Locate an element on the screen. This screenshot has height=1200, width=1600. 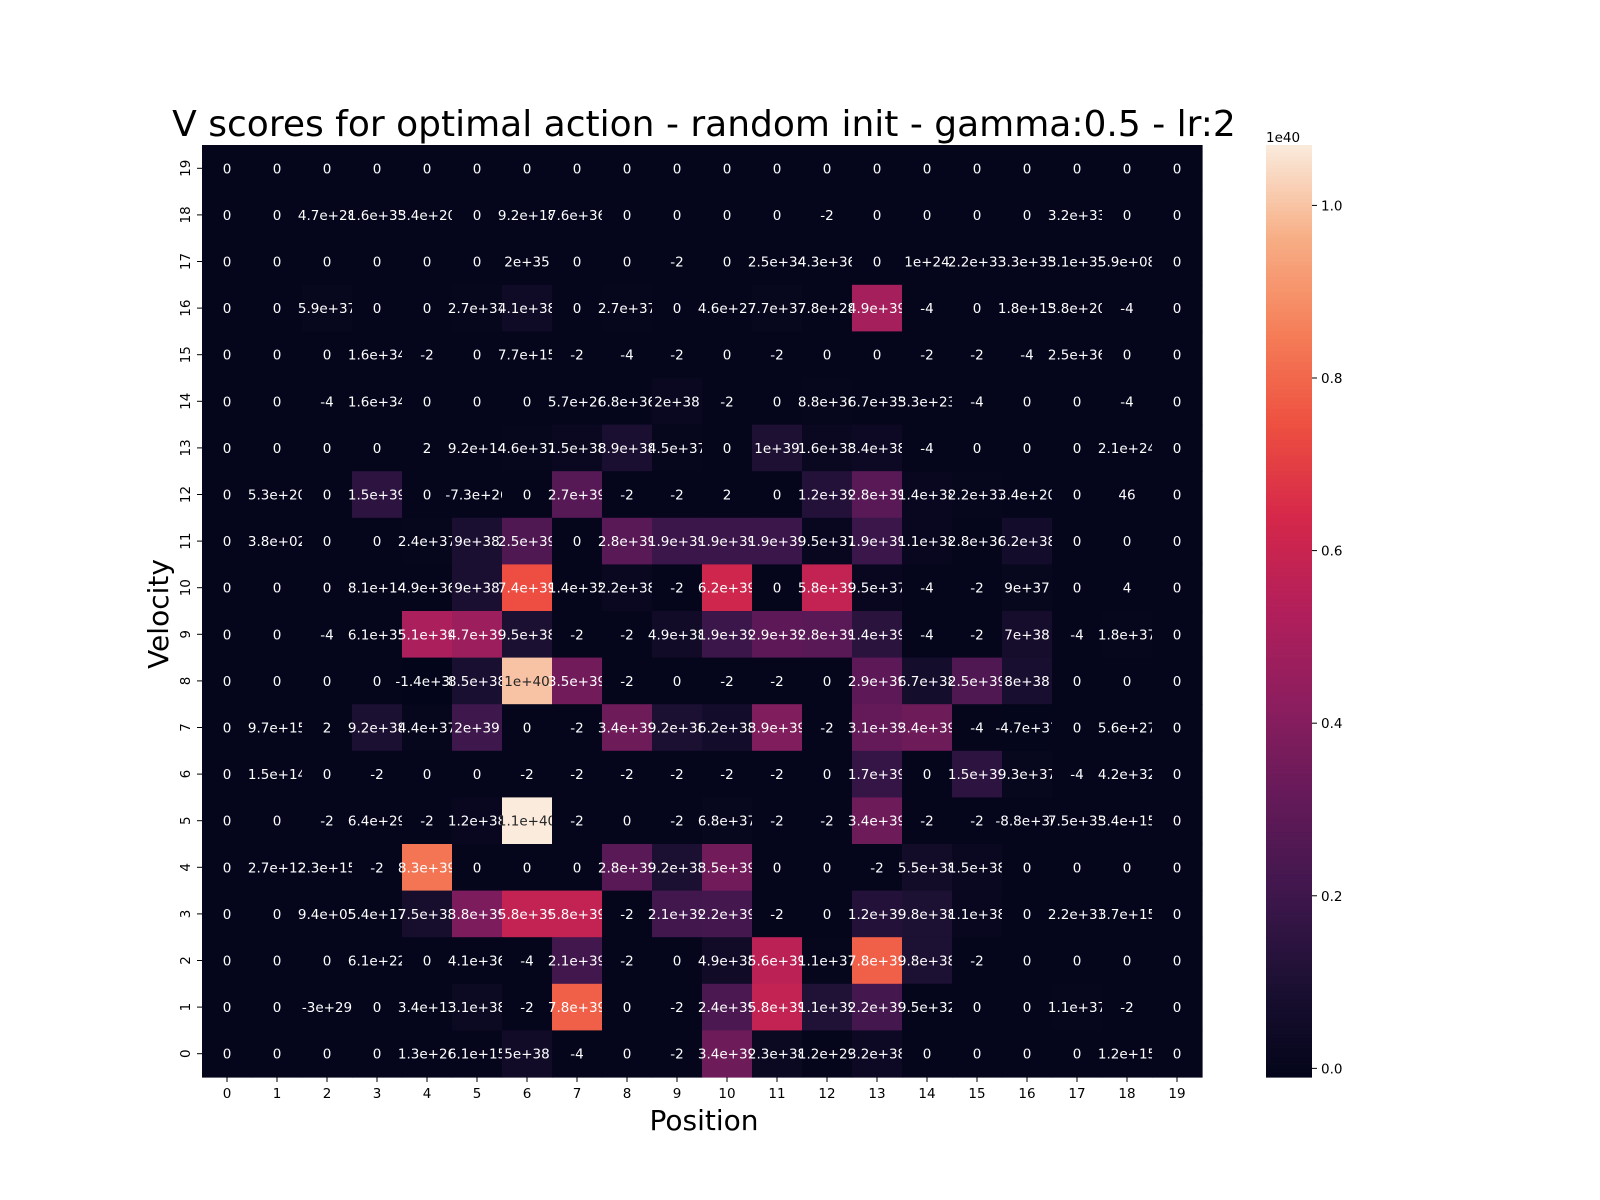
cell-label: 3.7e+15 is located at coordinates (1127, 915).